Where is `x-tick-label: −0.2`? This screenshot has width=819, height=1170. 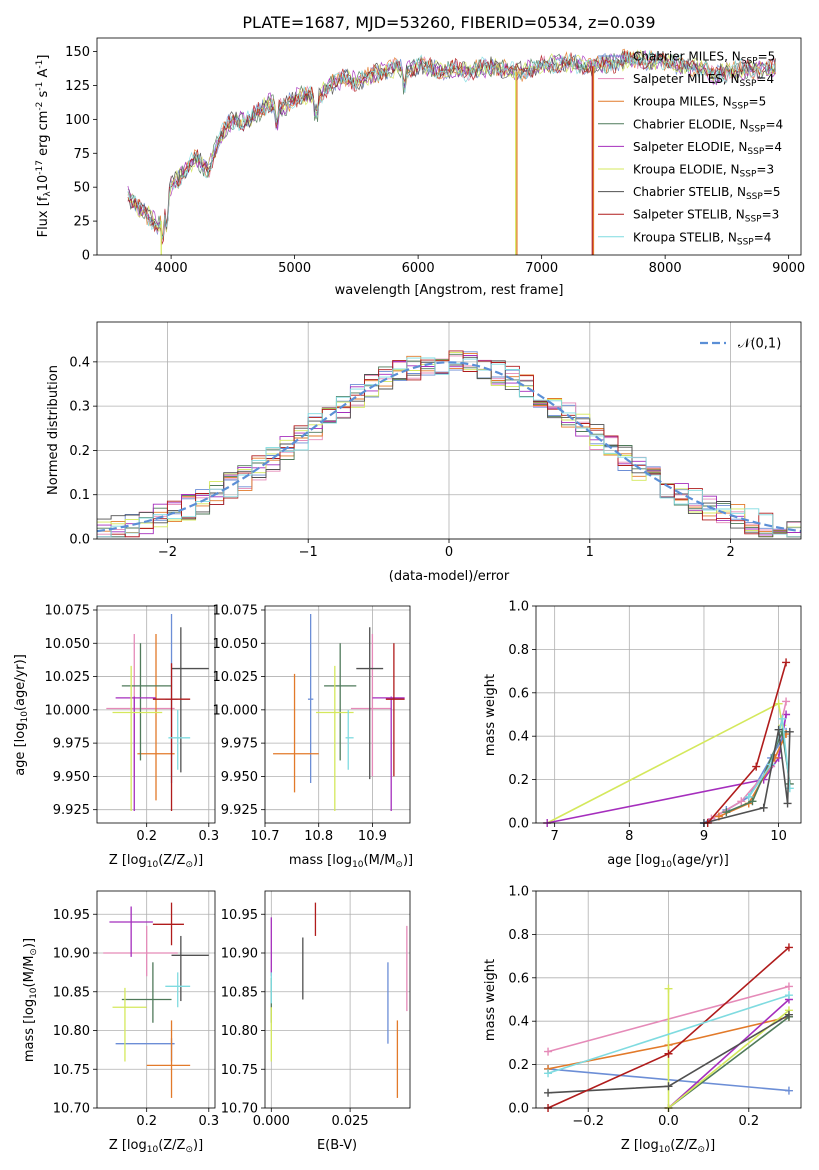
x-tick-label: −0.2 is located at coordinates (588, 1121).